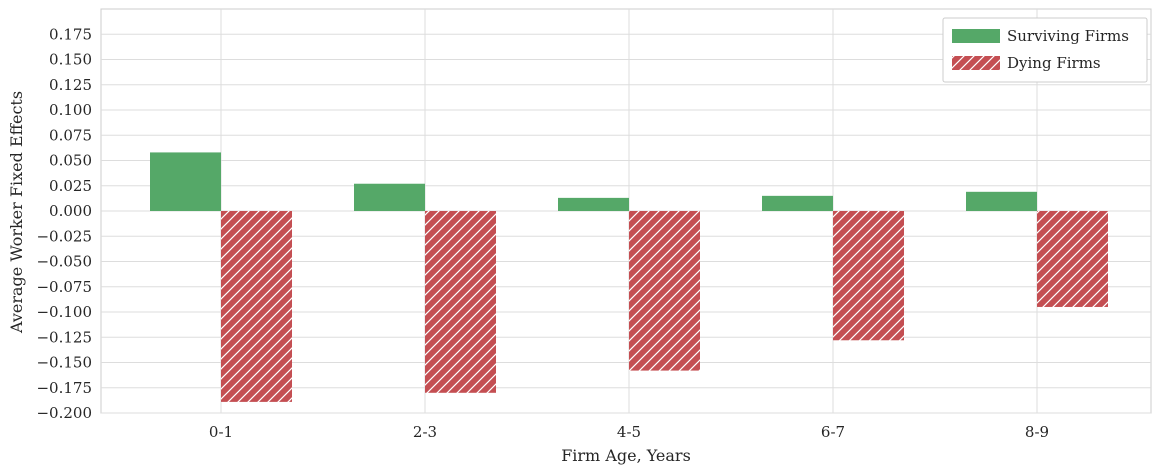 This screenshot has width=1152, height=467. What do you see at coordinates (70, 211) in the screenshot?
I see `y-tick-label: 0.000` at bounding box center [70, 211].